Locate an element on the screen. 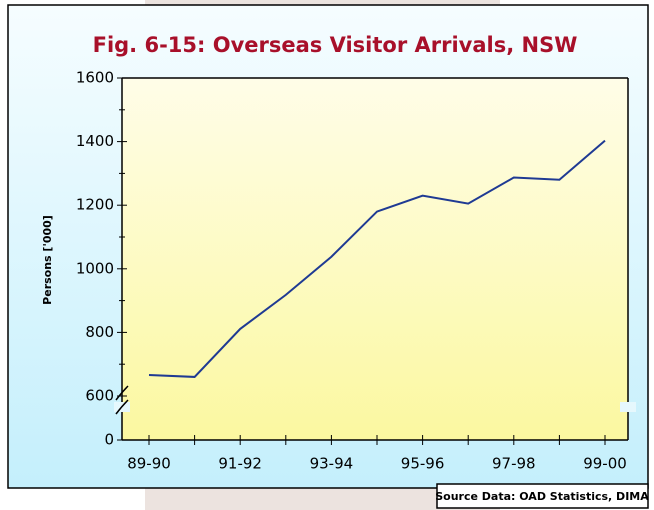 The height and width of the screenshot is (510, 654). y-tick-label: 800 is located at coordinates (99, 332).